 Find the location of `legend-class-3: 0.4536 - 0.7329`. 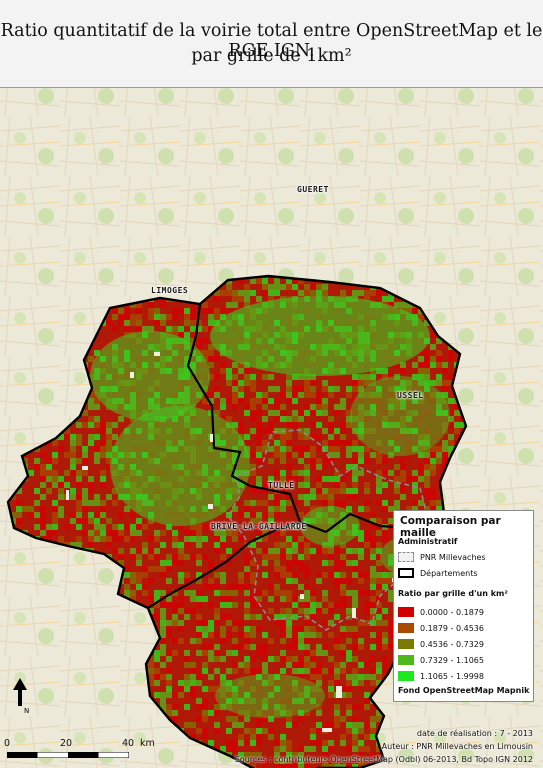

legend-class-3: 0.4536 - 0.7329 is located at coordinates (441, 644).